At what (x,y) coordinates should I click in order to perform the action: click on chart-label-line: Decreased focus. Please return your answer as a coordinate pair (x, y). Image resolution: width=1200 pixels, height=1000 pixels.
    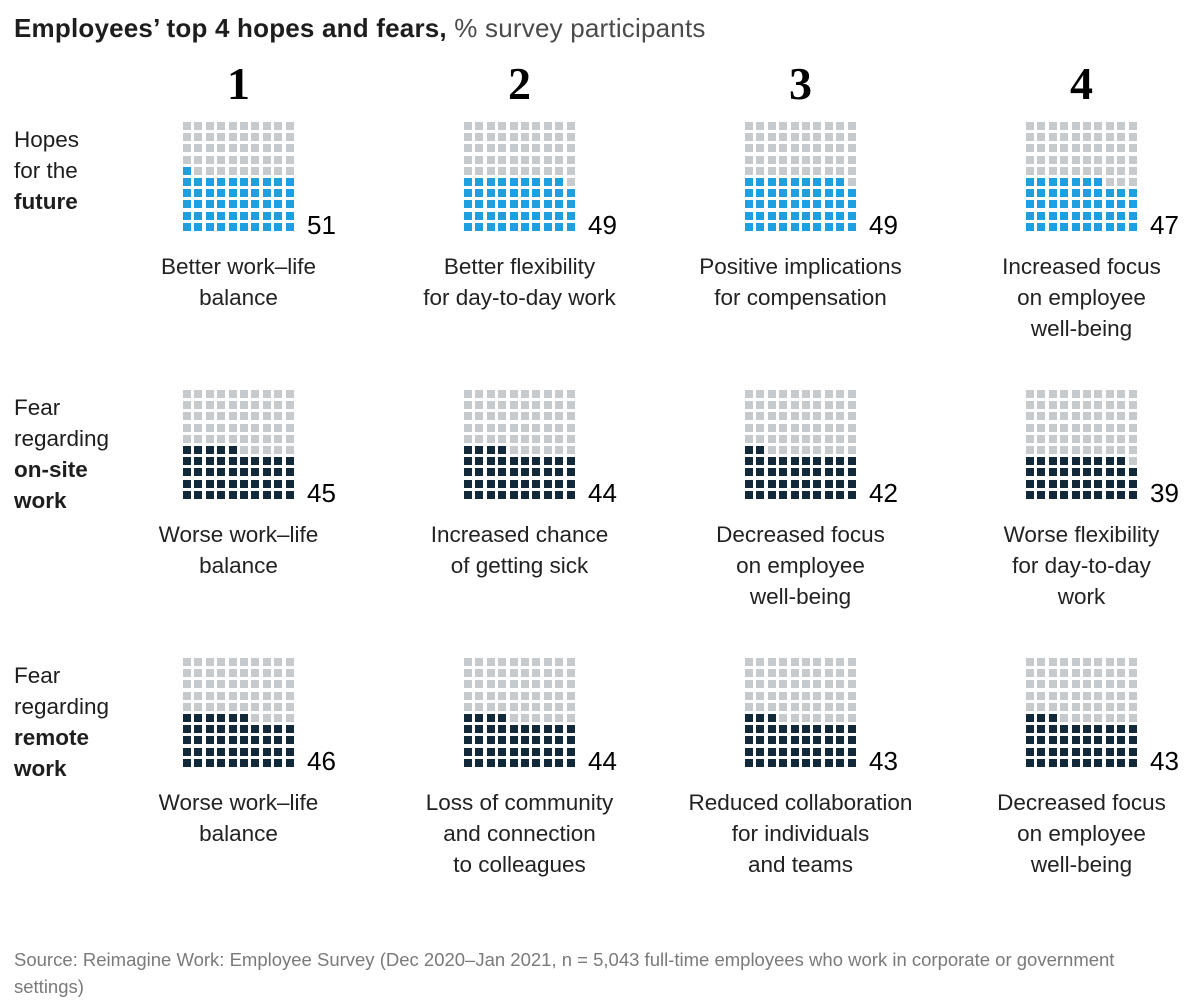
    Looking at the image, I should click on (1081, 802).